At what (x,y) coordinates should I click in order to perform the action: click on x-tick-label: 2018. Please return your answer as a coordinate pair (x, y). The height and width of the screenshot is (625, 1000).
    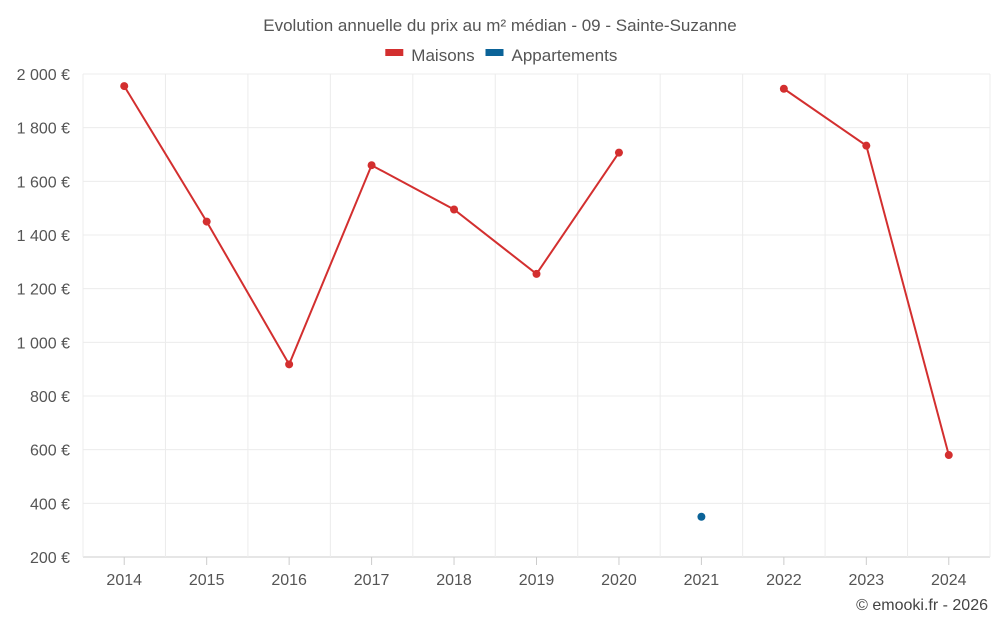
    Looking at the image, I should click on (454, 580).